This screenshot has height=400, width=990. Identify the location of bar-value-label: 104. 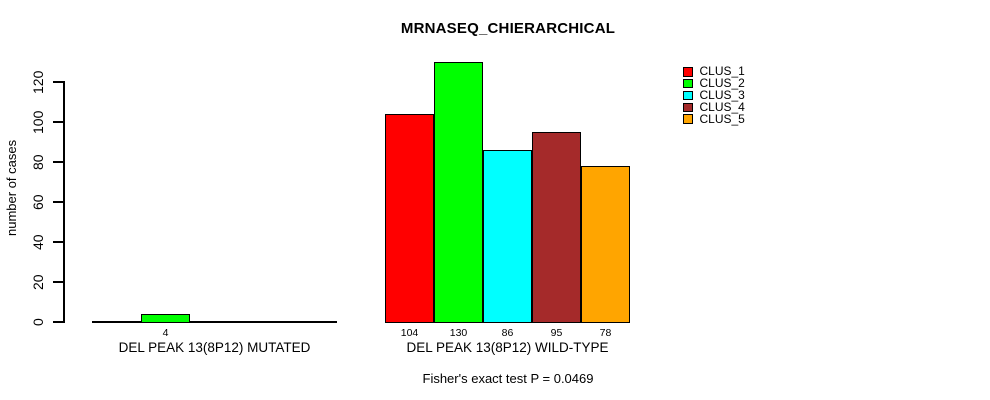
(409, 333).